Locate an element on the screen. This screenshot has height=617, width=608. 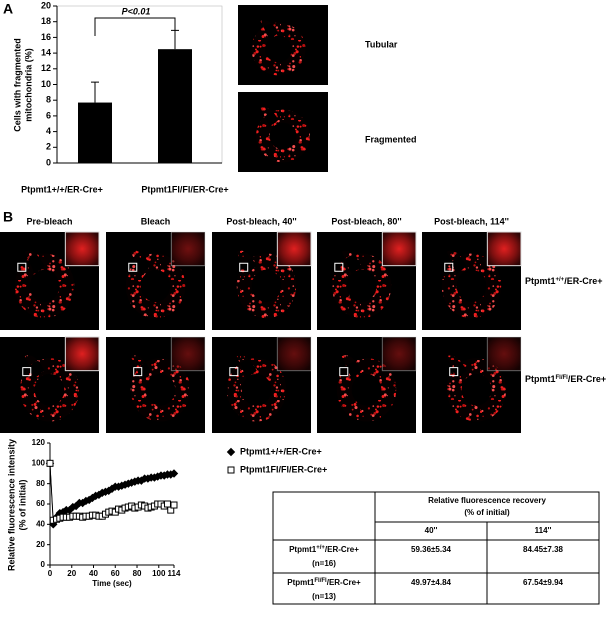
table-cell: 59.36±5.34 is located at coordinates (431, 549).